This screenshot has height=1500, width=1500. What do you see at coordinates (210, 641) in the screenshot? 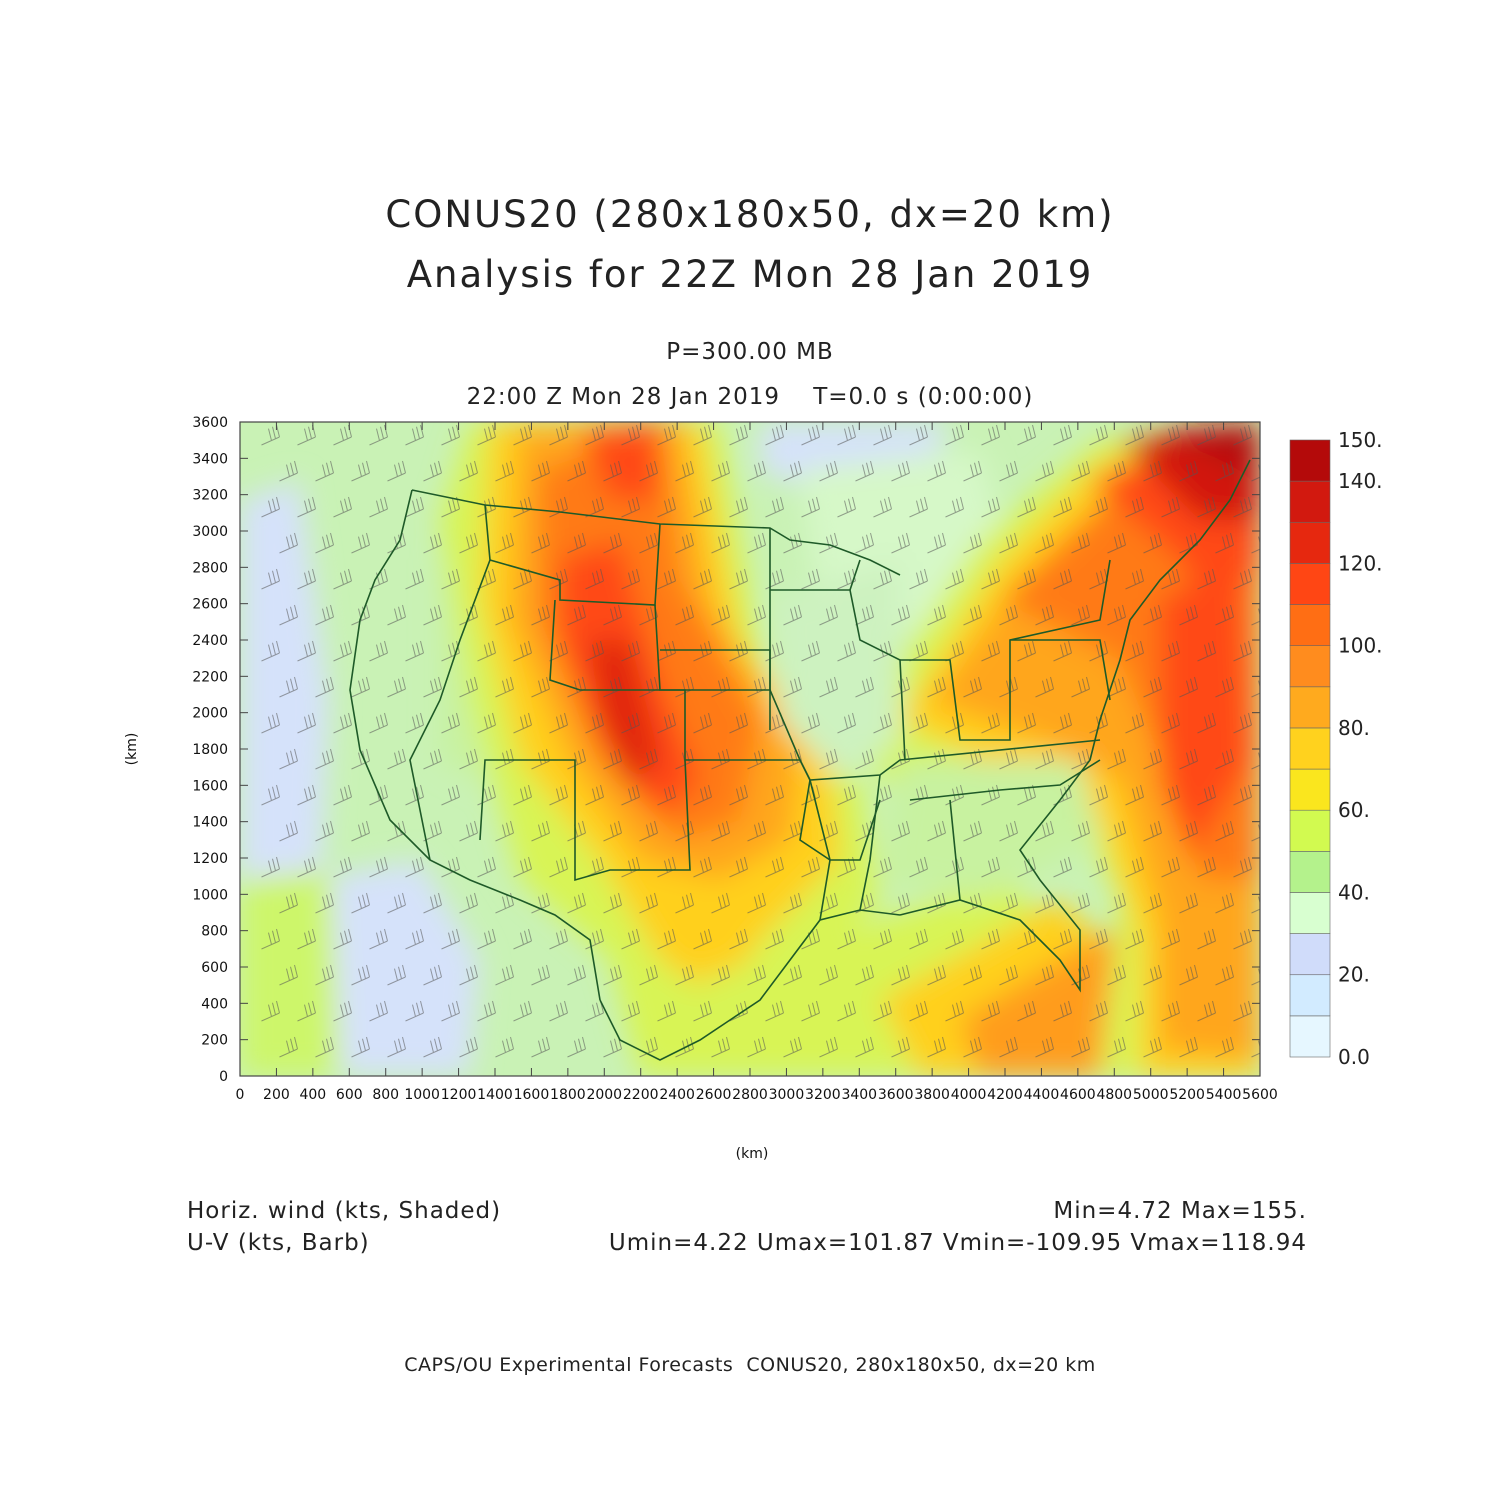
I see `y-tick-label: 2400` at bounding box center [210, 641].